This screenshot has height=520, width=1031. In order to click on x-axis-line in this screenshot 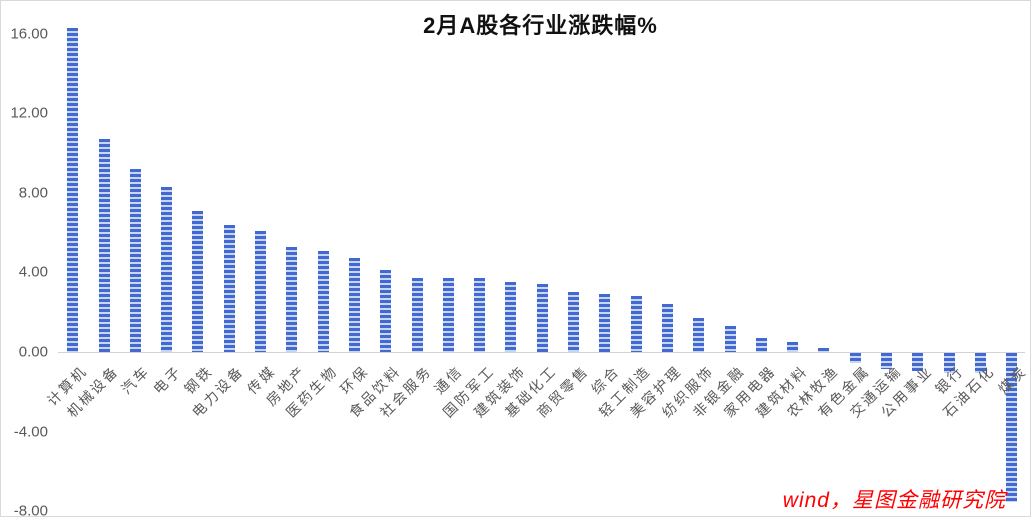, I will do `click(541, 352)`.